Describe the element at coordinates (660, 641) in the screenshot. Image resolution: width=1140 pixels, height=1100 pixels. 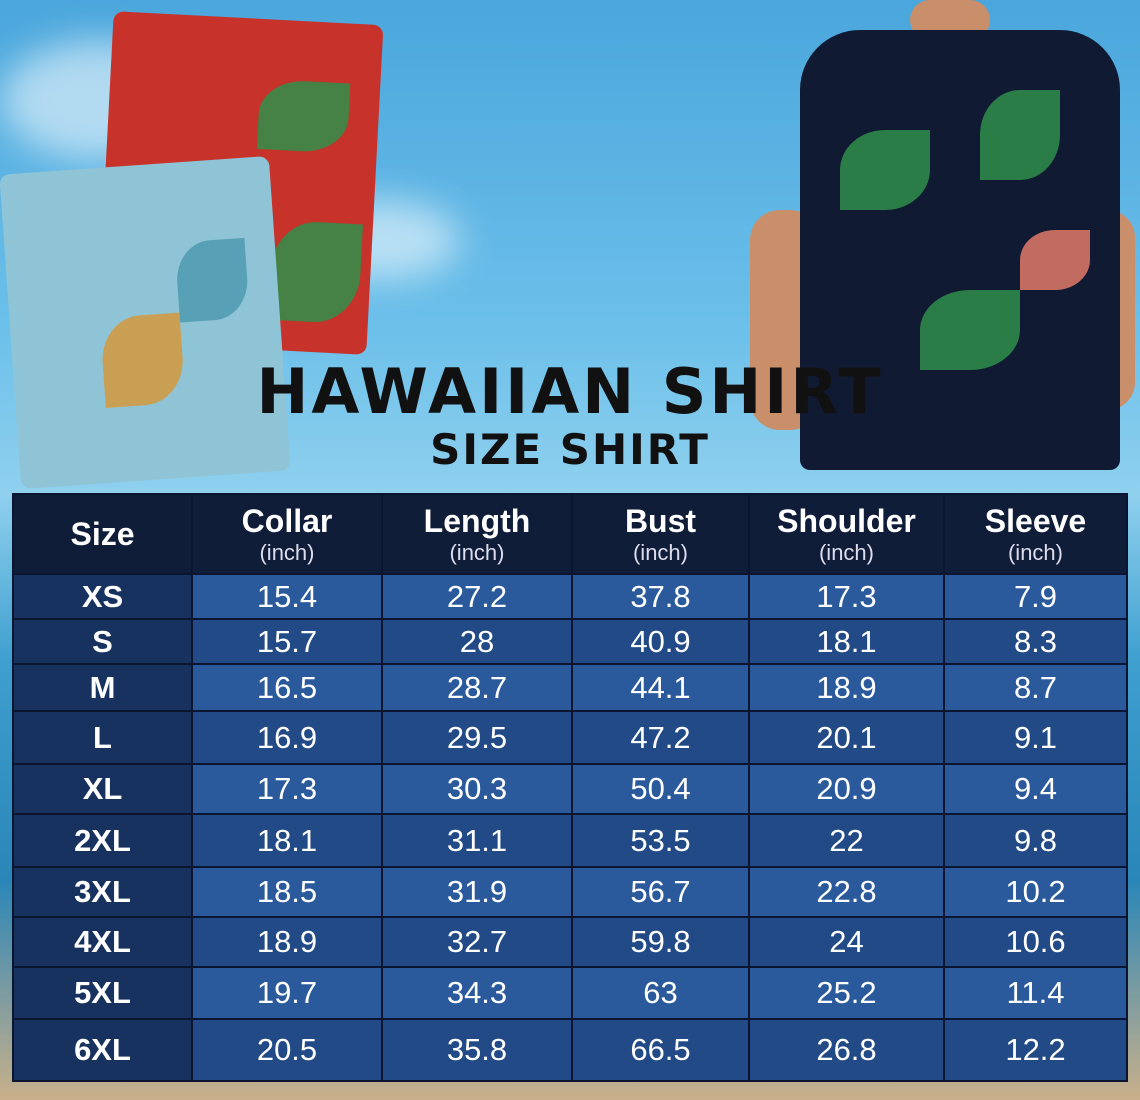
I see `value-cell: 40.9` at that location.